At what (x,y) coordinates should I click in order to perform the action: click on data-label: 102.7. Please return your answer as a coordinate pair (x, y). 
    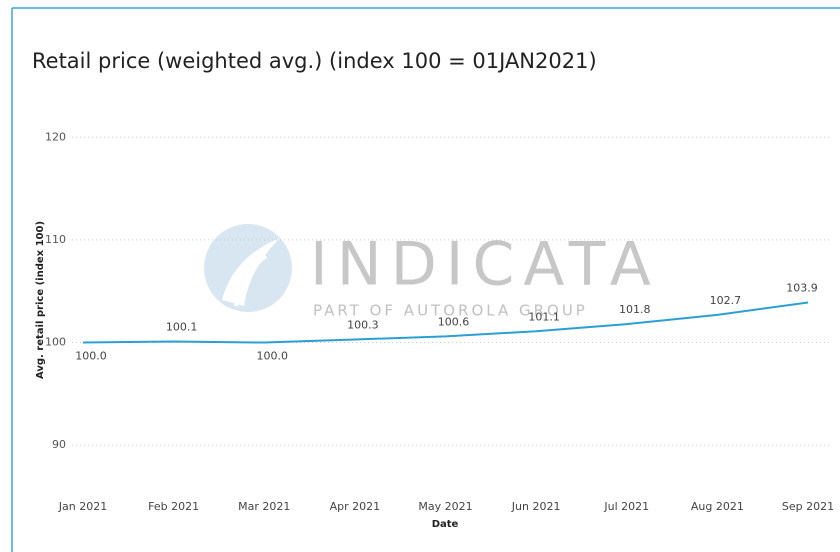
    Looking at the image, I should click on (726, 300).